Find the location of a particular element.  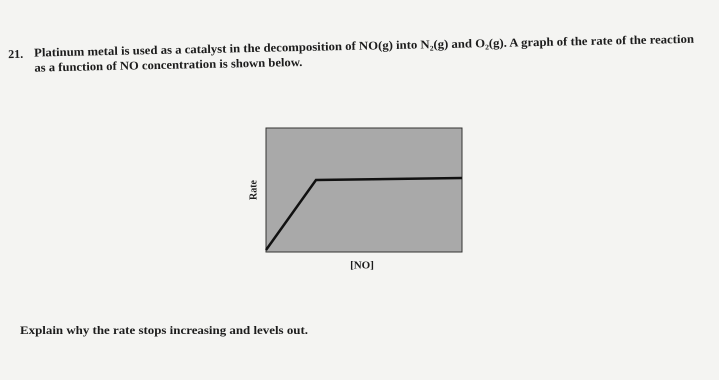

graph-area is located at coordinates (364, 190).